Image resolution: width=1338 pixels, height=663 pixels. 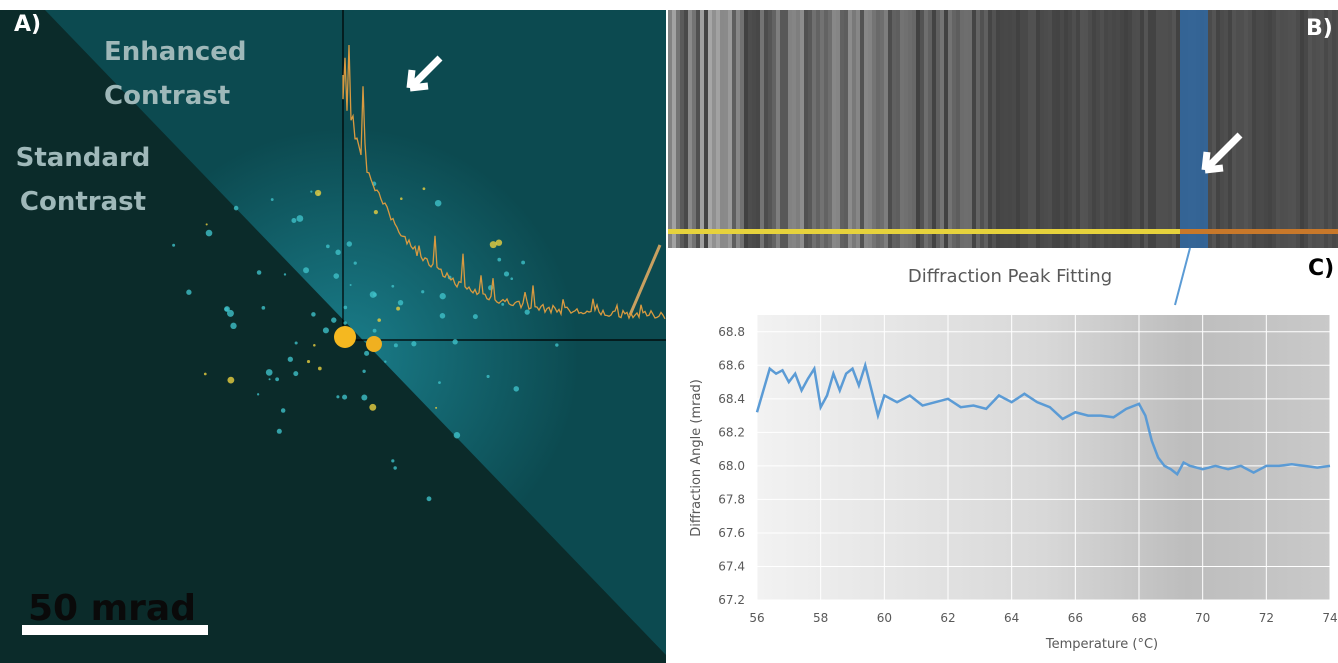 I want to click on y-tick-label: 67.6, so click(x=731, y=533).